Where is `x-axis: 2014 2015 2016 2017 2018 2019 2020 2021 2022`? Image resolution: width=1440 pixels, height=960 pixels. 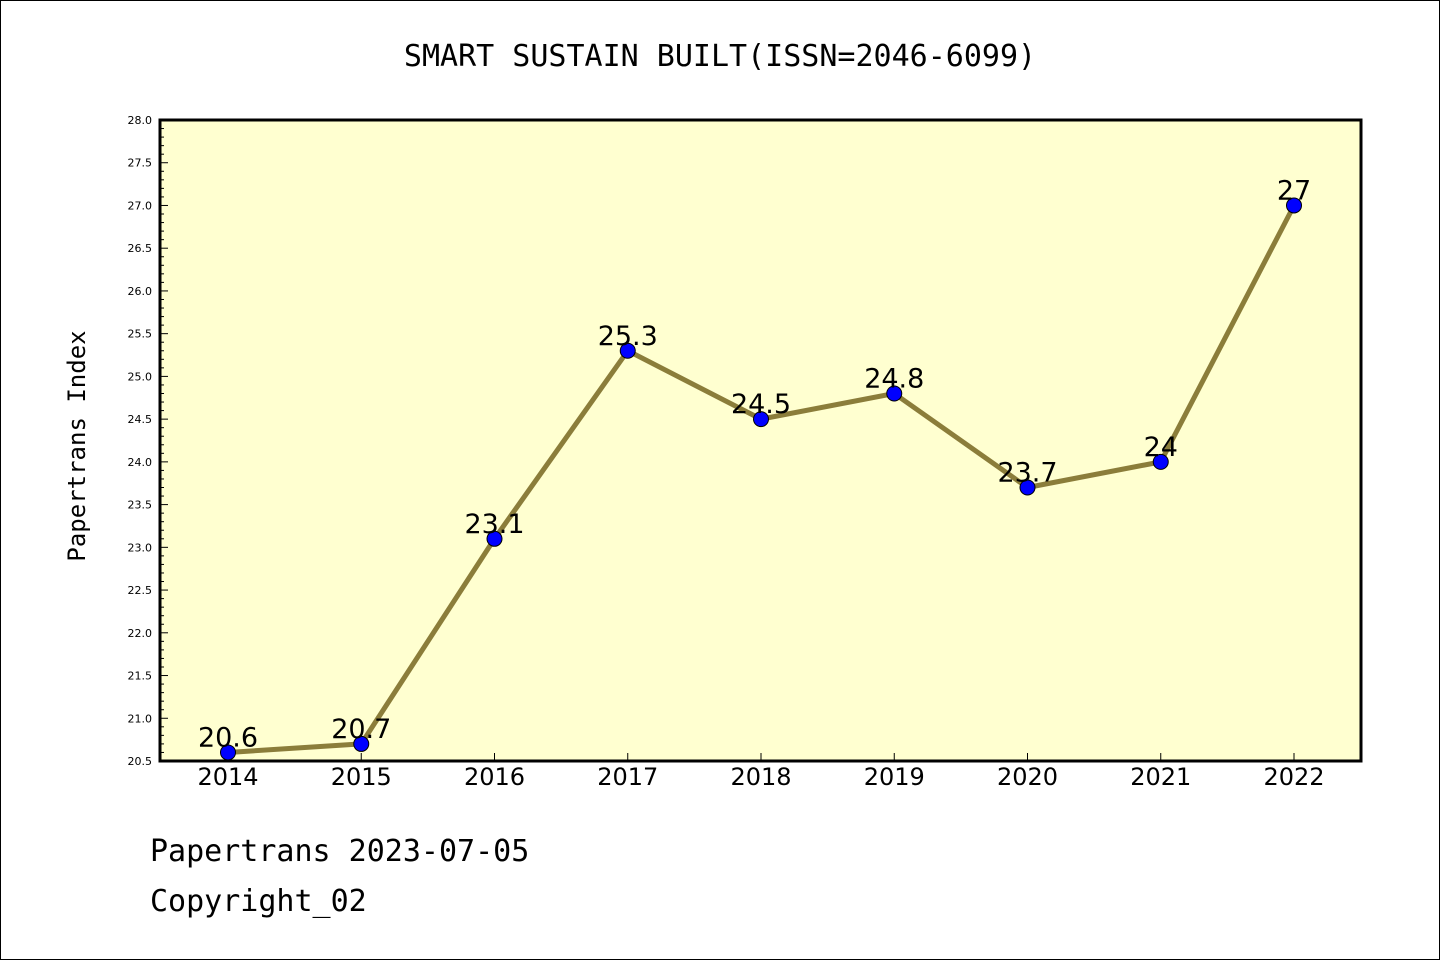 x-axis: 2014 2015 2016 2017 2018 2019 2020 2021 2022 is located at coordinates (761, 772).